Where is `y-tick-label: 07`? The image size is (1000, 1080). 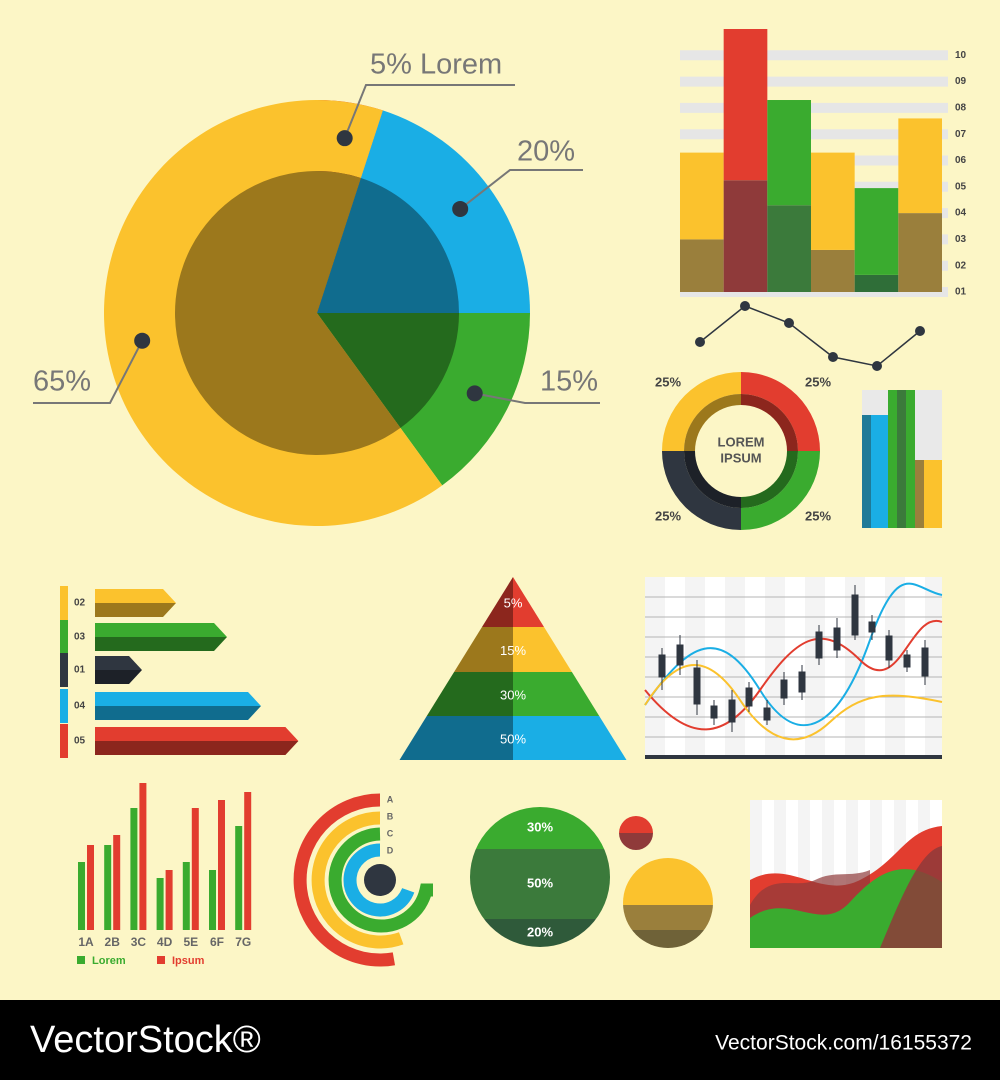
y-tick-label: 07 is located at coordinates (961, 134).